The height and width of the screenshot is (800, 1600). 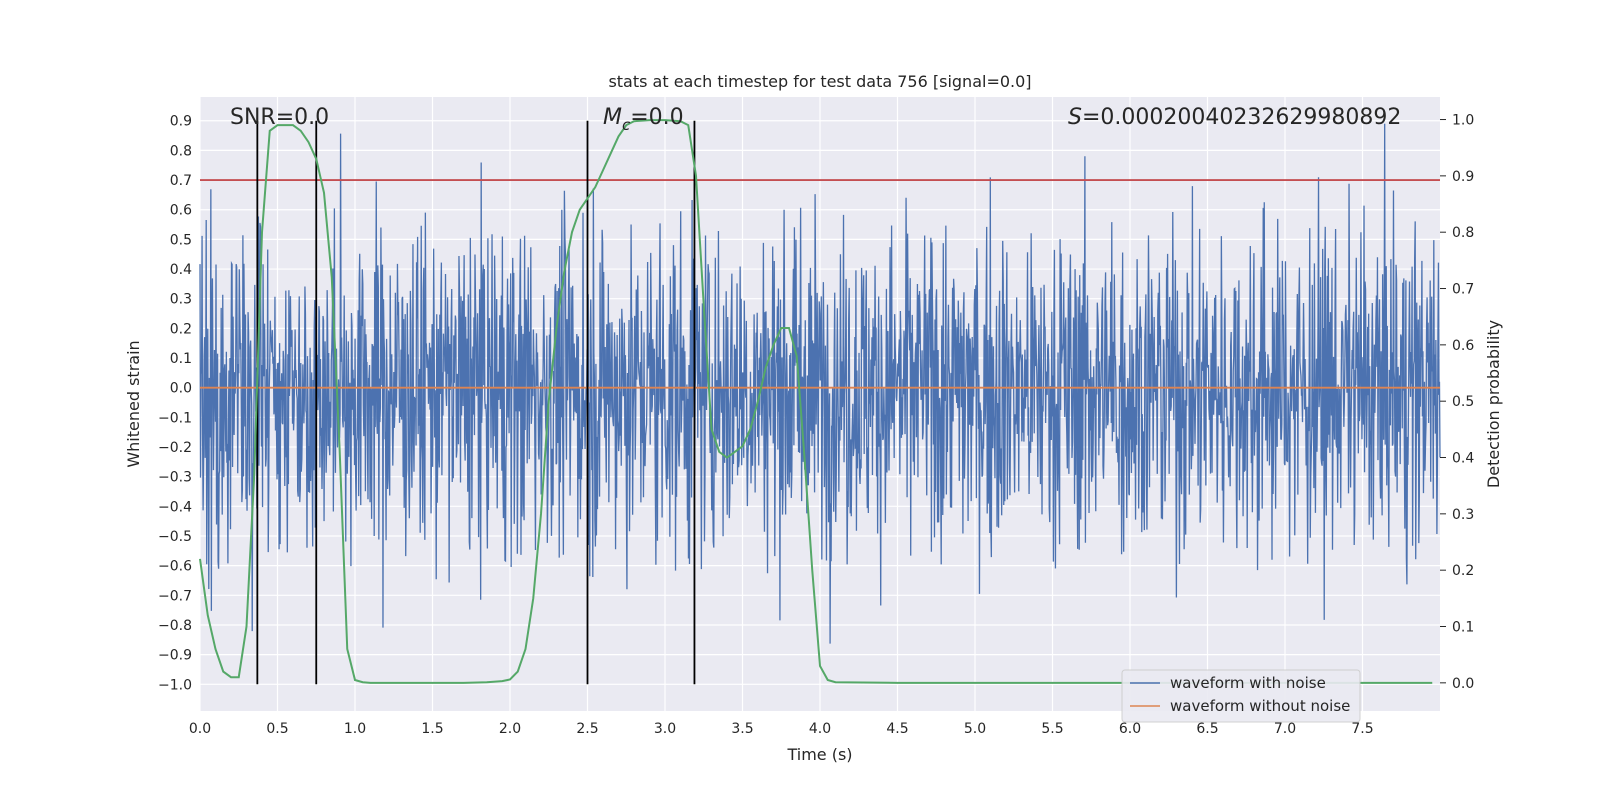 What do you see at coordinates (175, 656) in the screenshot?
I see `left-y-tick-label: −0.9` at bounding box center [175, 656].